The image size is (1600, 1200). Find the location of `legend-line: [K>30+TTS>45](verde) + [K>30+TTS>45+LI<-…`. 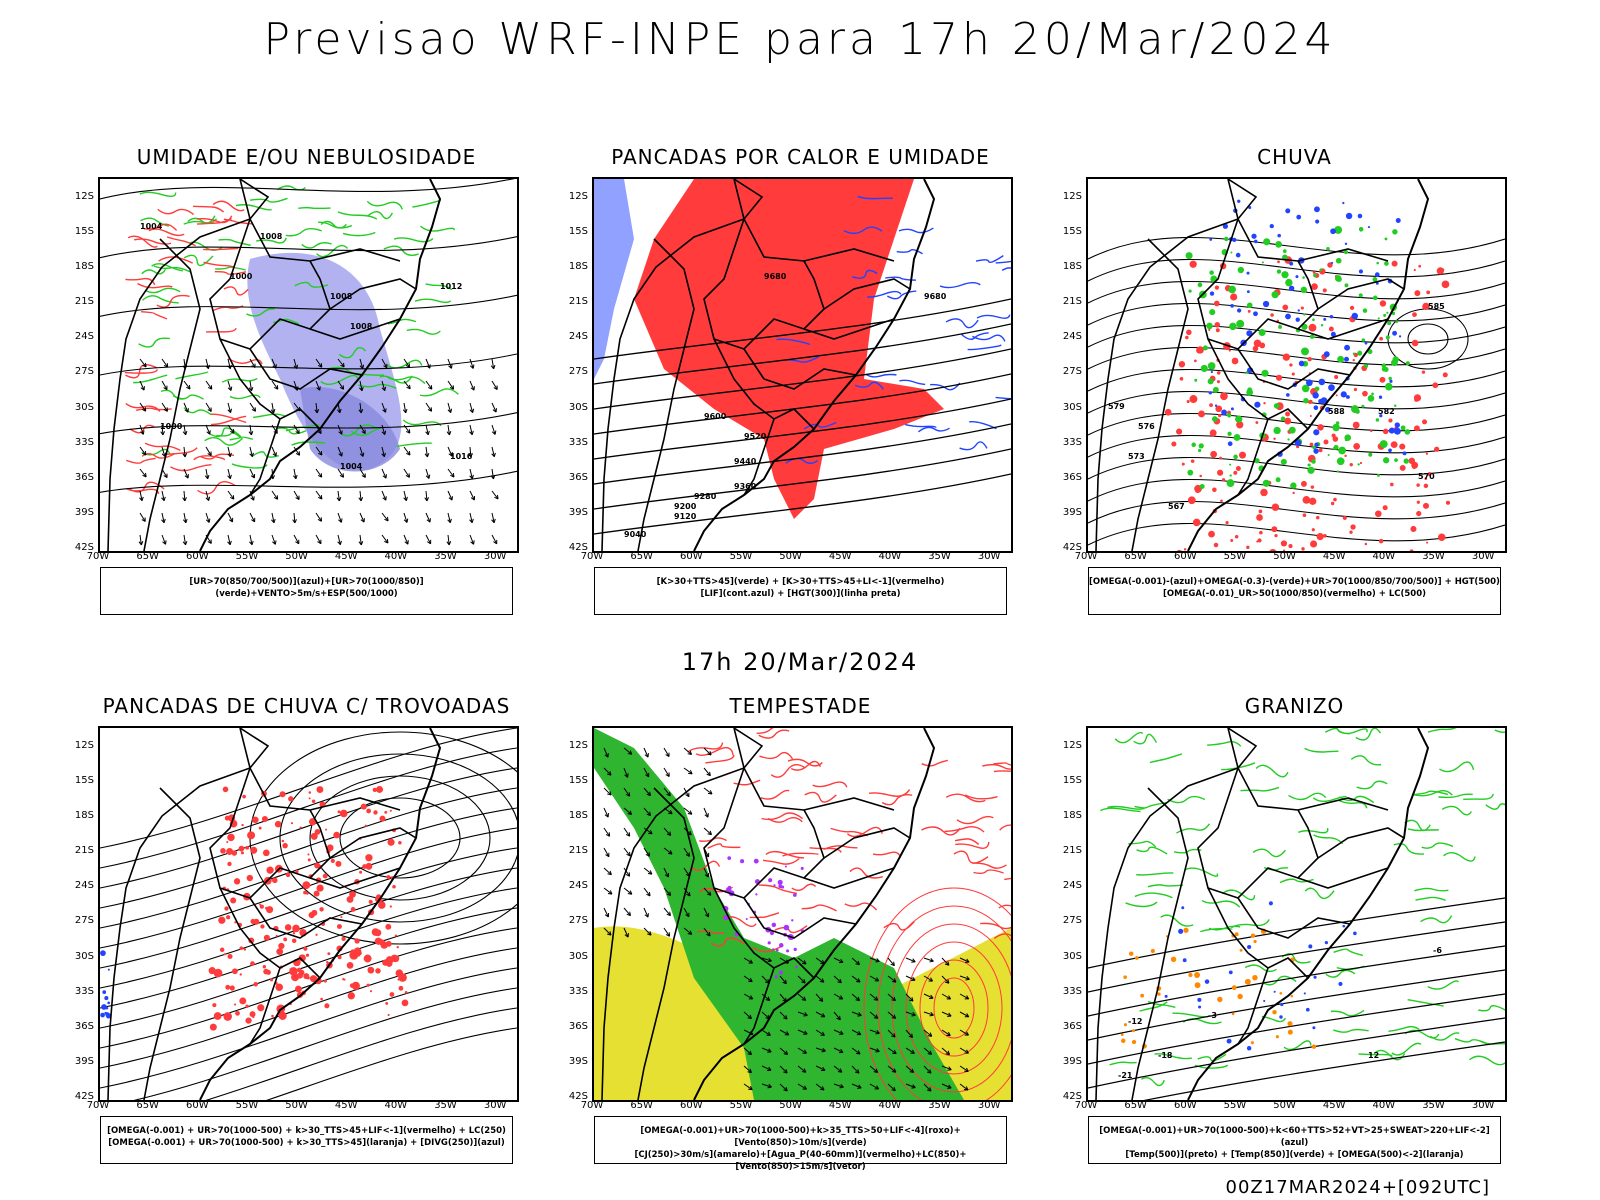

legend-line: [K>30+TTS>45](verde) + [K>30+TTS>45+LI<-… is located at coordinates (800, 582).